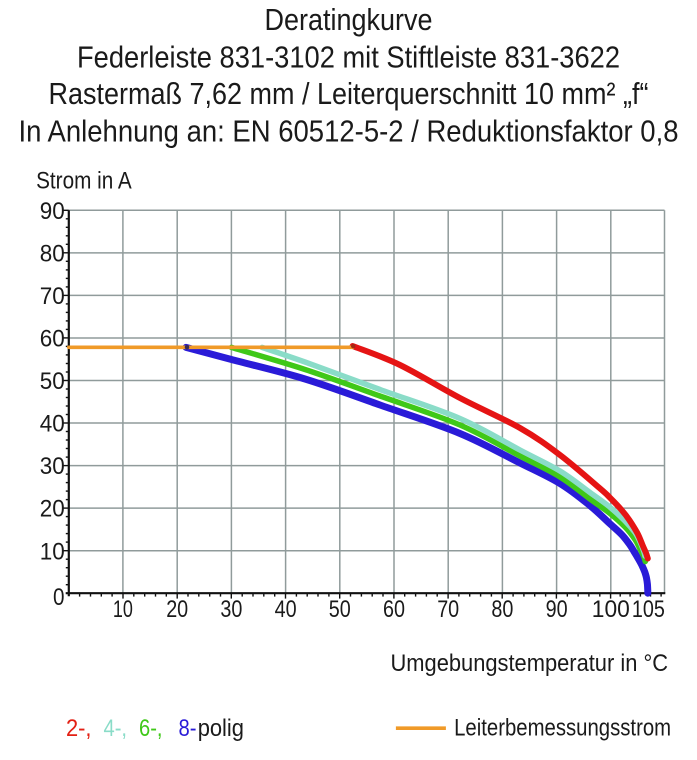 This screenshot has width=697, height=760. Describe the element at coordinates (349, 20) in the screenshot. I see `svg-text: Deratingkurve` at that location.